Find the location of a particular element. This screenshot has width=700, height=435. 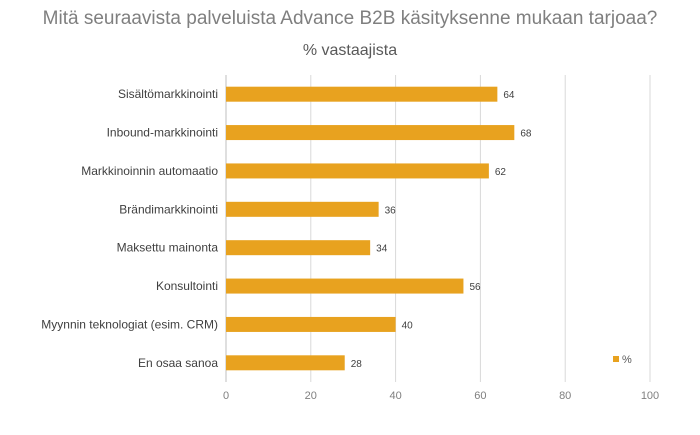

category-label: Maksettu mainonta is located at coordinates (168, 248).